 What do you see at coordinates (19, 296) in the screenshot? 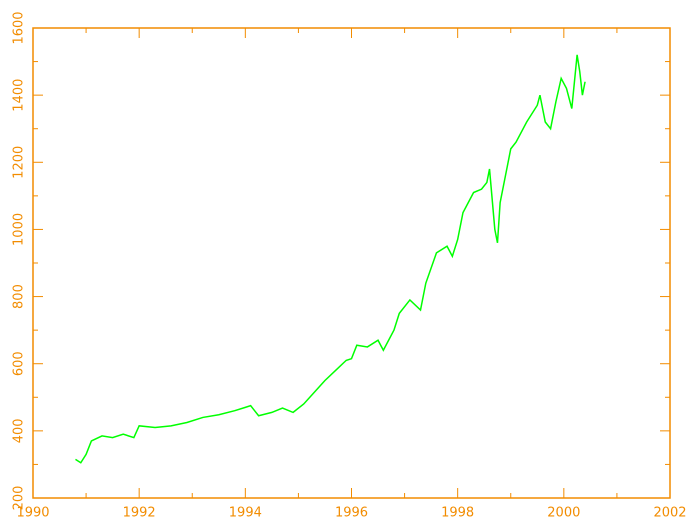
I see `y-tick-label: 800` at bounding box center [19, 296].